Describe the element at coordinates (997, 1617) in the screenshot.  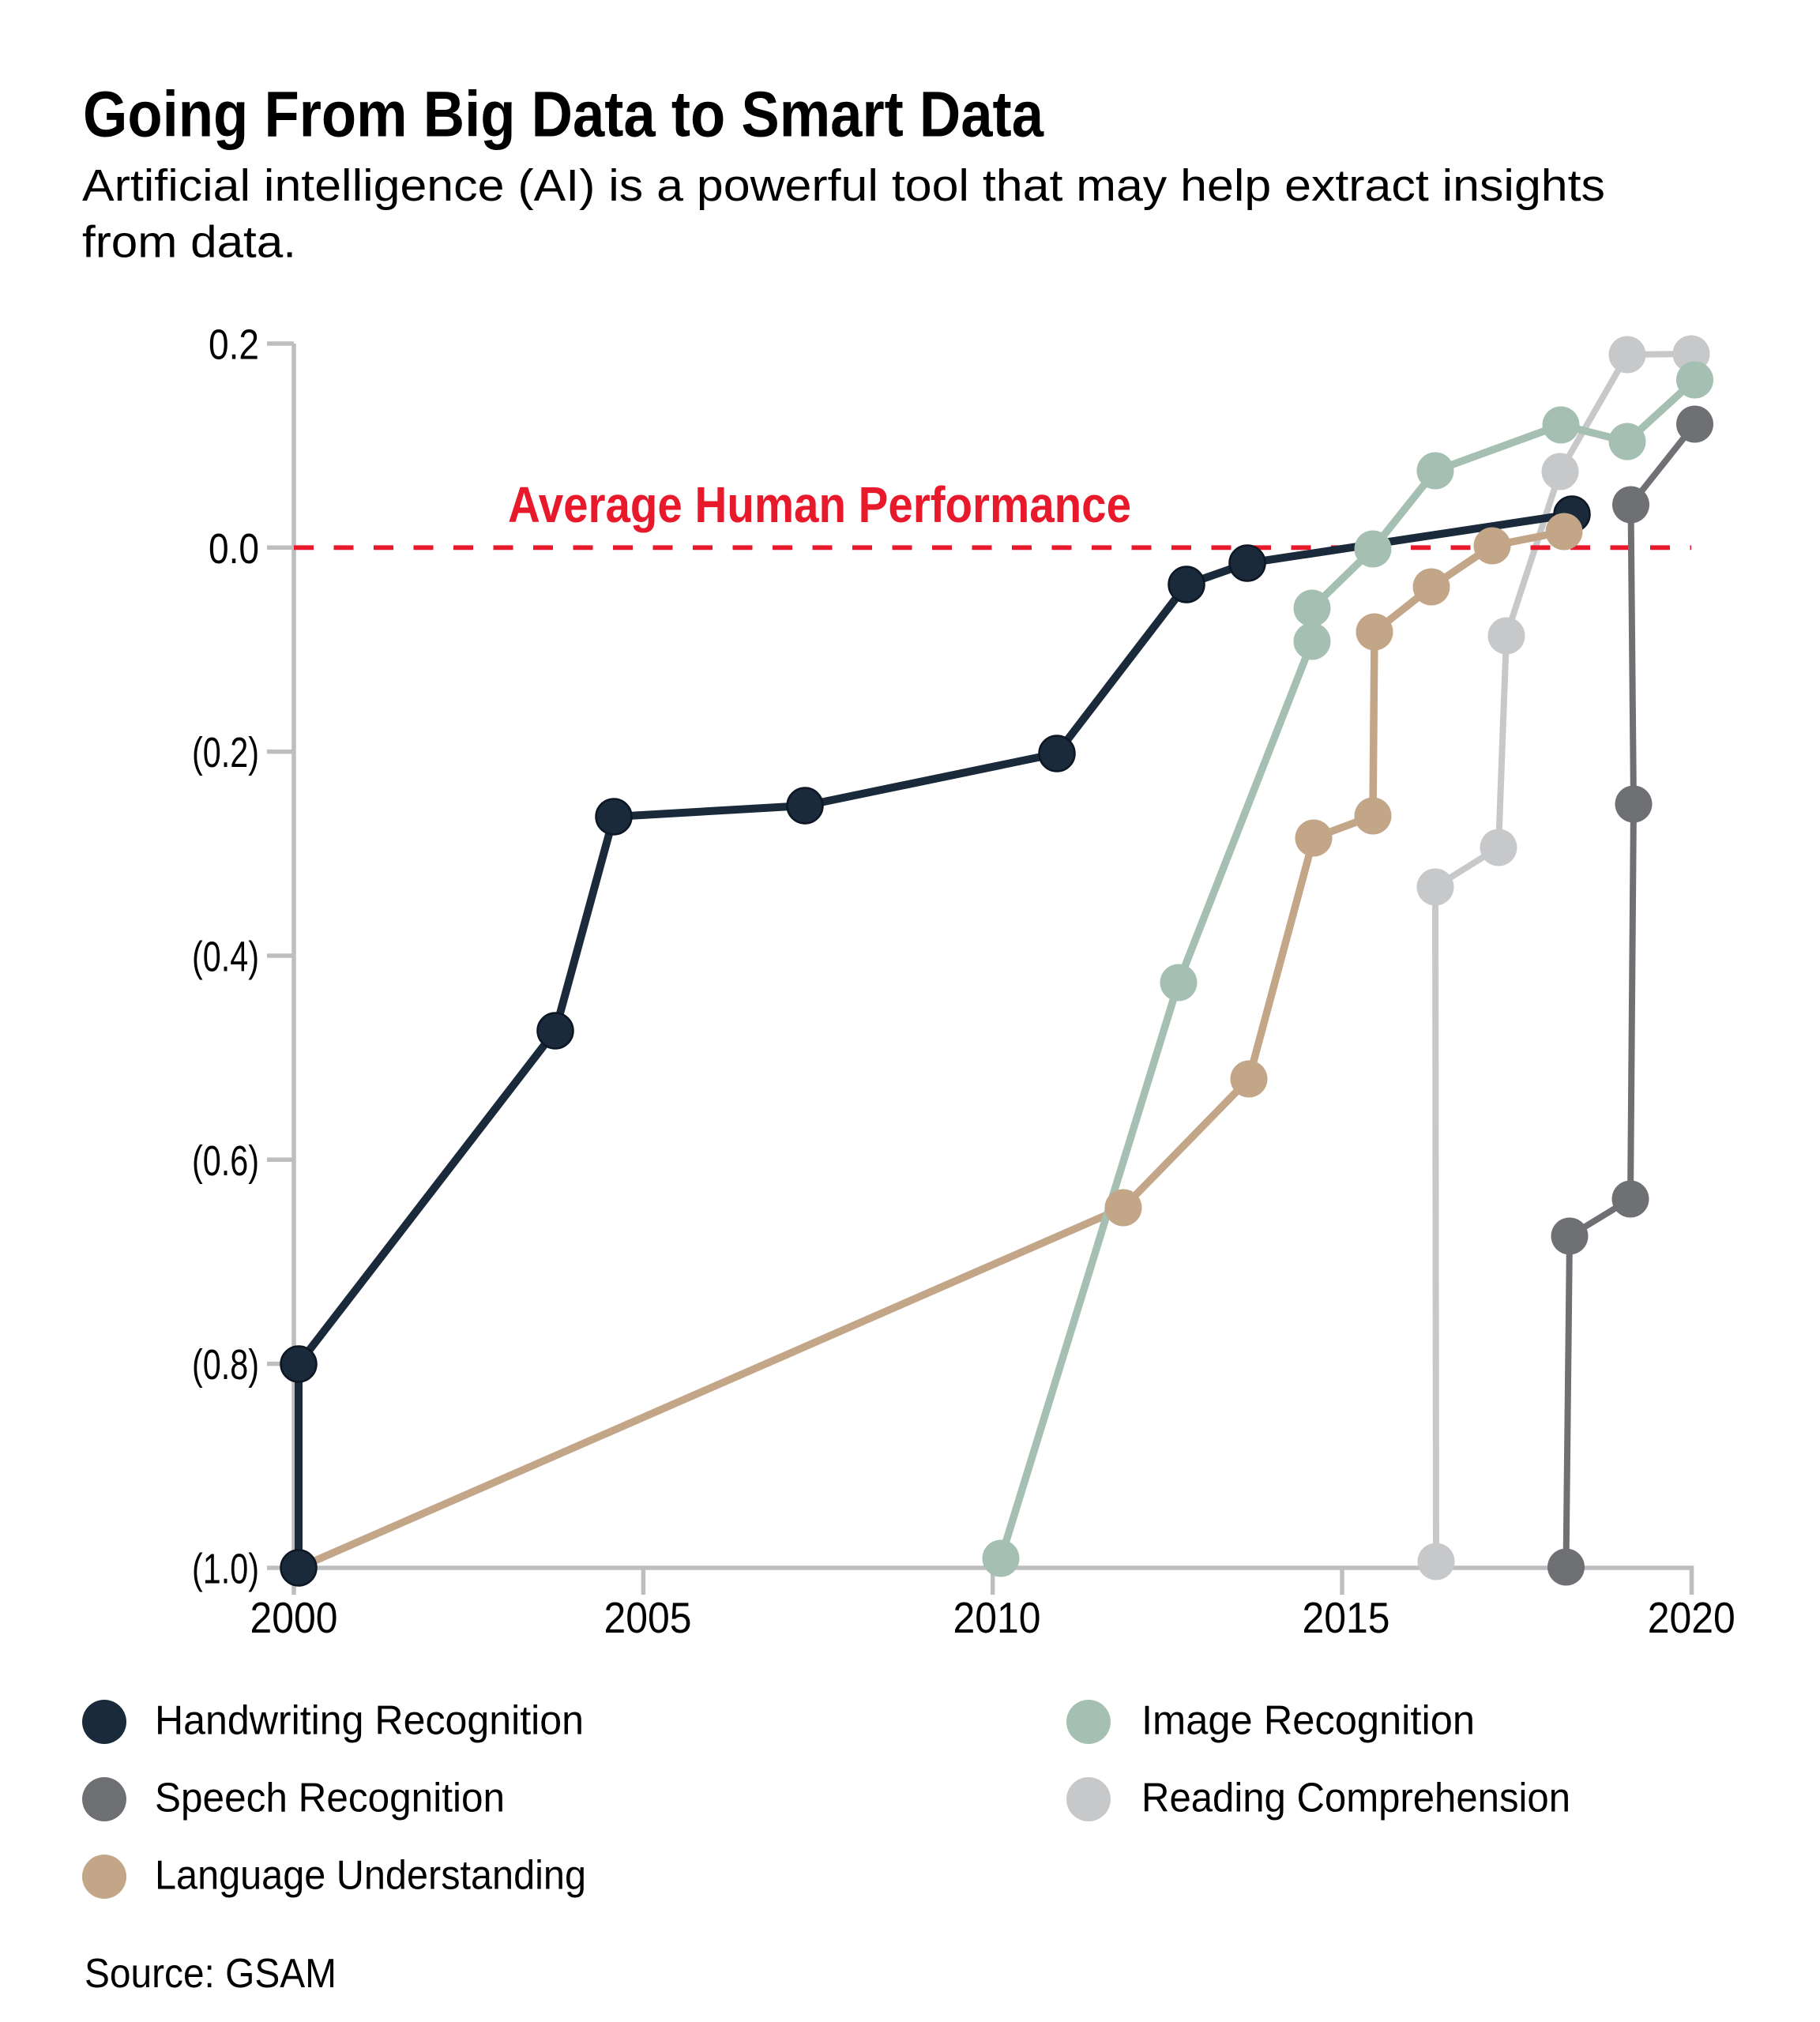
I see `svg-text: 2010` at that location.